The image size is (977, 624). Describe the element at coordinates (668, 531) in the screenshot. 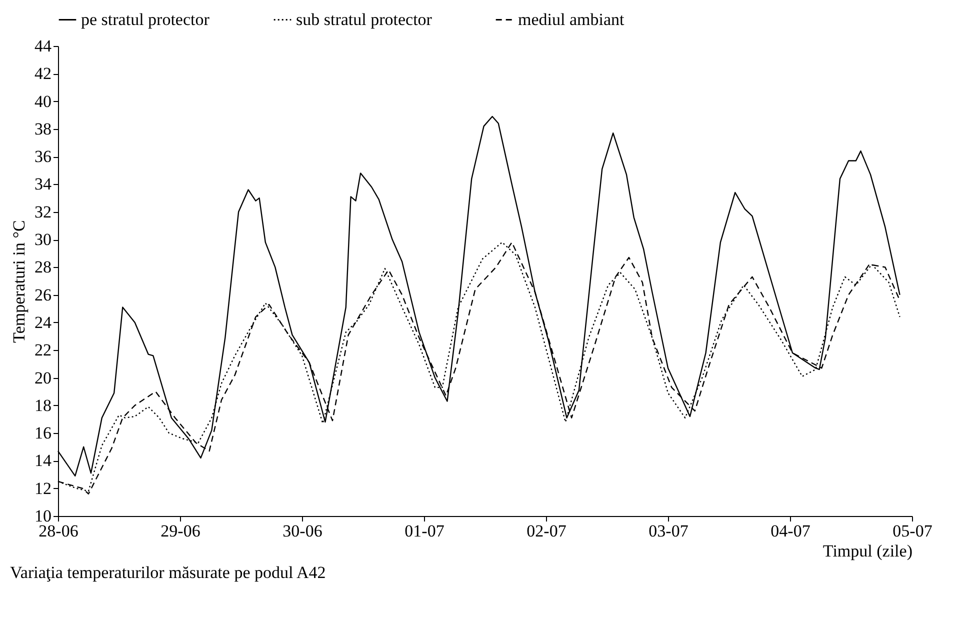

I see `x-tick-label: 03-07` at that location.